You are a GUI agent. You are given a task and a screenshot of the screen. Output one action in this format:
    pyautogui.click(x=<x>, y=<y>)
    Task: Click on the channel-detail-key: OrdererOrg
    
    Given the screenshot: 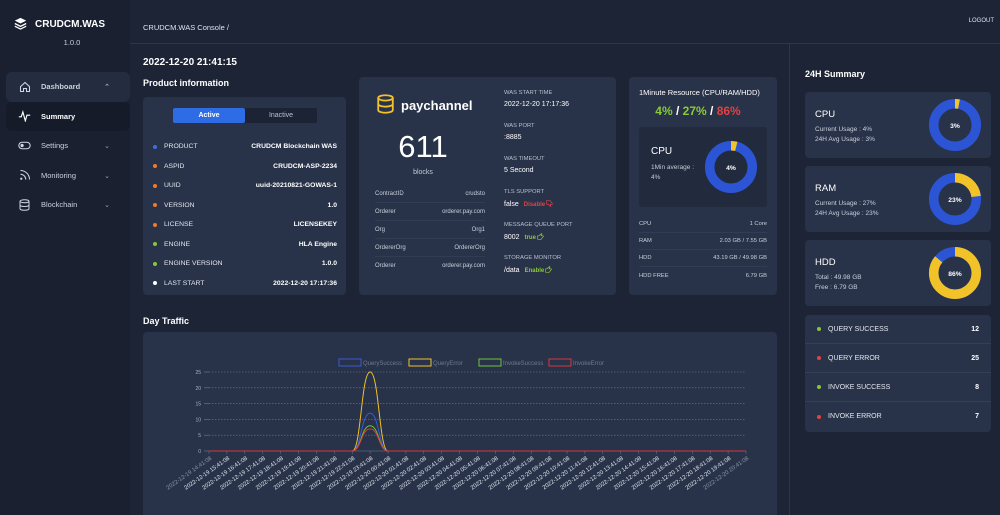 What is the action you would take?
    pyautogui.click(x=390, y=247)
    